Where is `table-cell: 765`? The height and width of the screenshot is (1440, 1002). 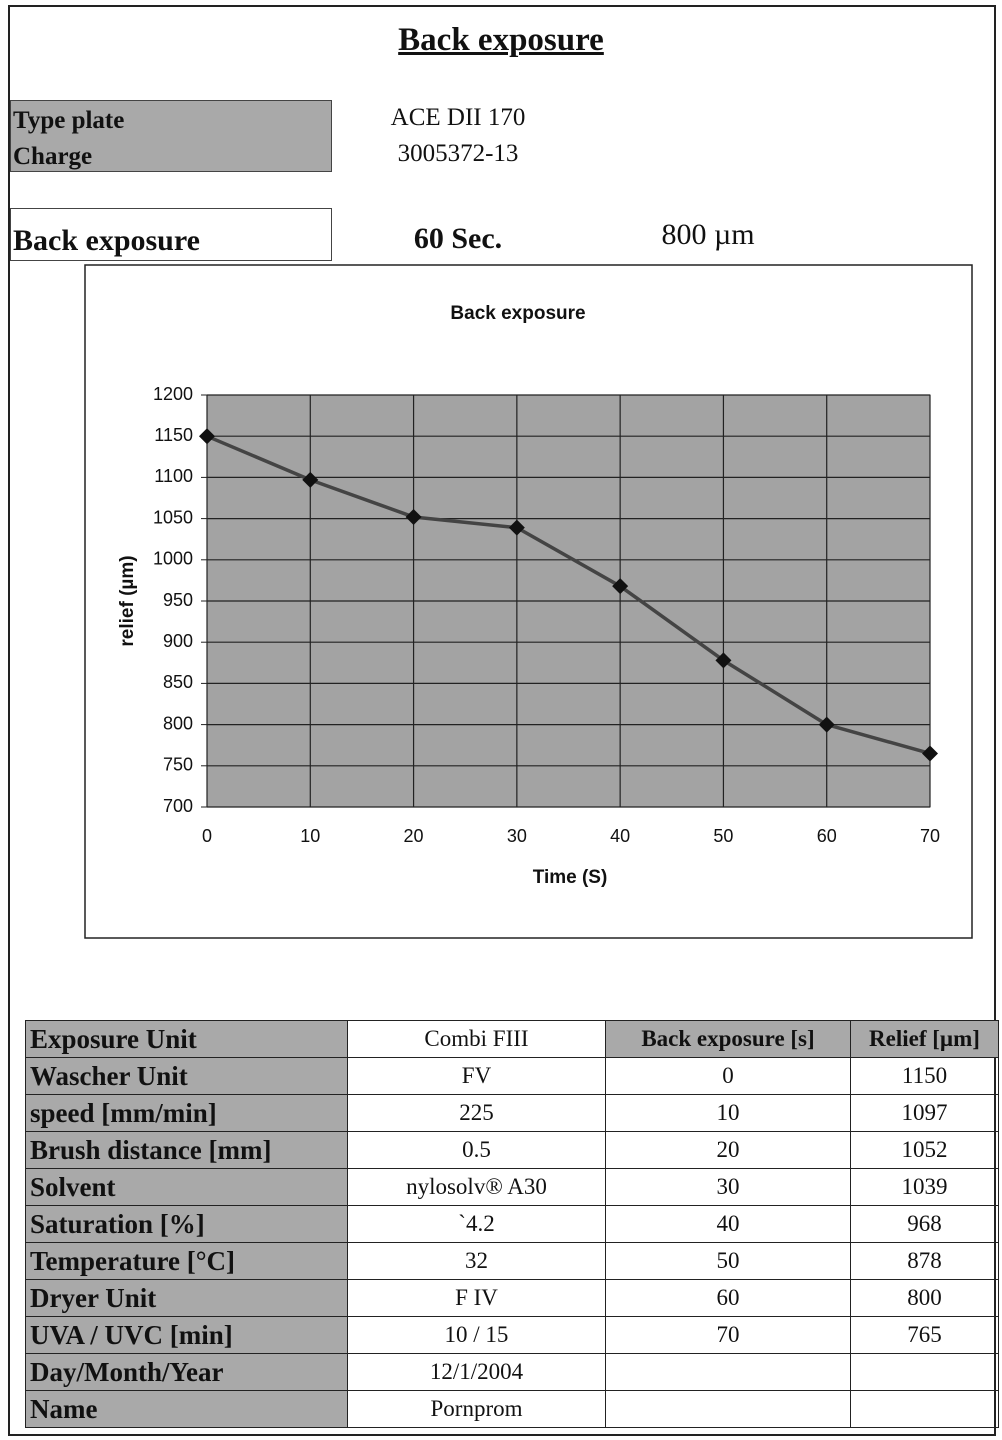
table-cell: 765 is located at coordinates (924, 1335).